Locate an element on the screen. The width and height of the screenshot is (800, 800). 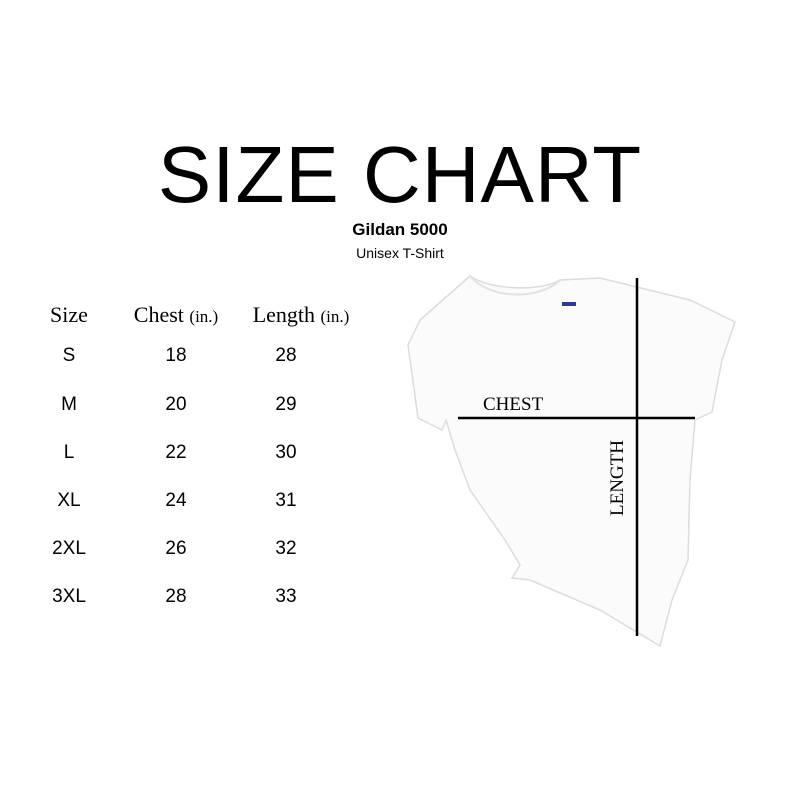
size-cell: L is located at coordinates (69, 452).